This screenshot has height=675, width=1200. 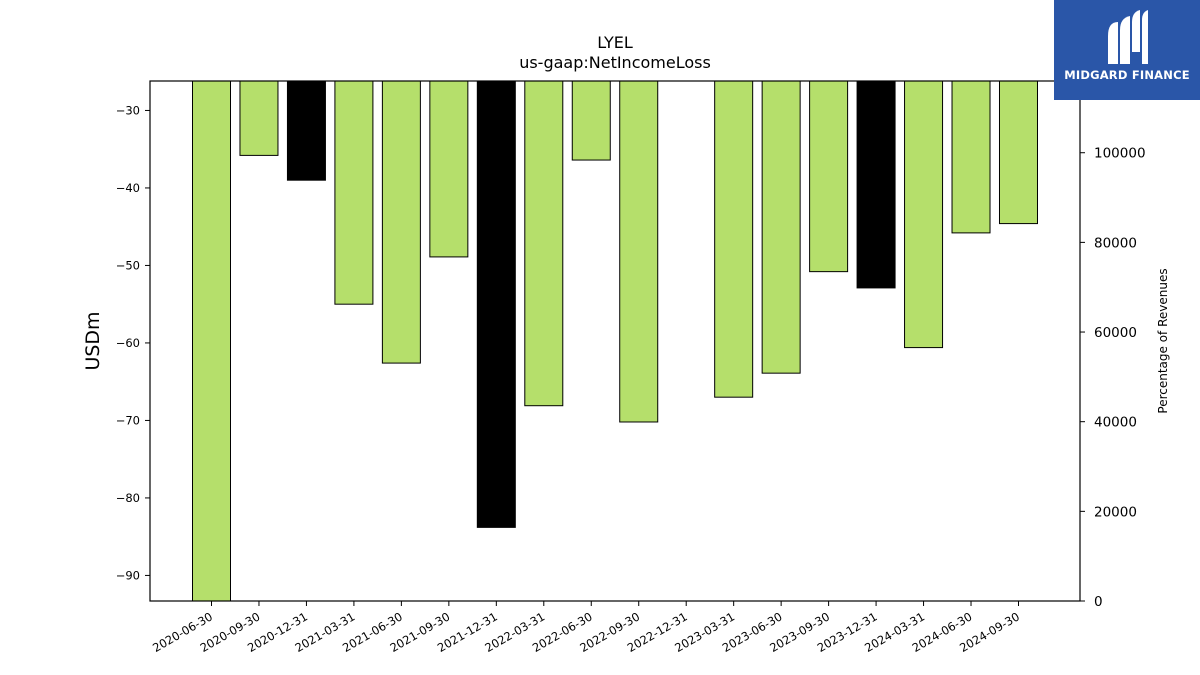 What do you see at coordinates (1128, 37) in the screenshot?
I see `midgard-logo-icon` at bounding box center [1128, 37].